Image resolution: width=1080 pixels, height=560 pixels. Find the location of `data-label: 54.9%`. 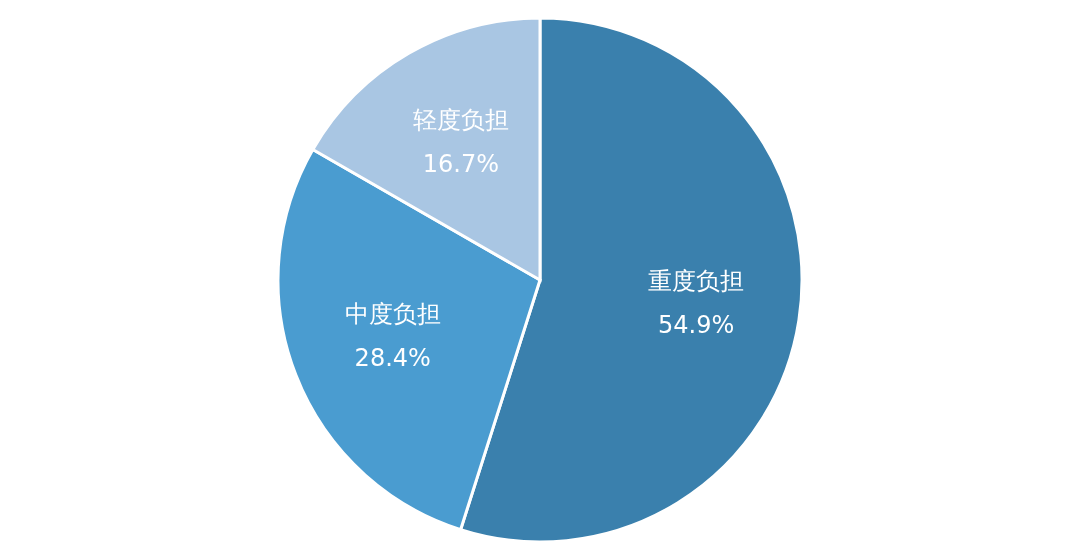

data-label: 54.9% is located at coordinates (696, 325).